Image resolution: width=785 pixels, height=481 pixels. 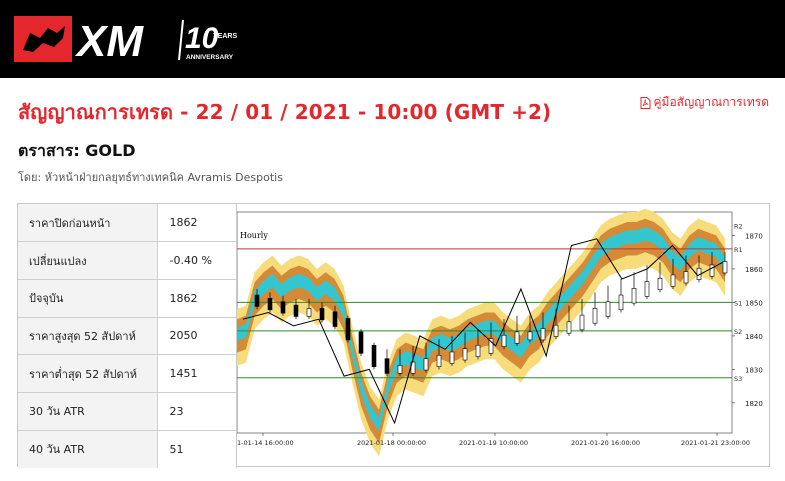 I want to click on x-tick-label: 2021-01-20 16:00:00, so click(x=605, y=443).